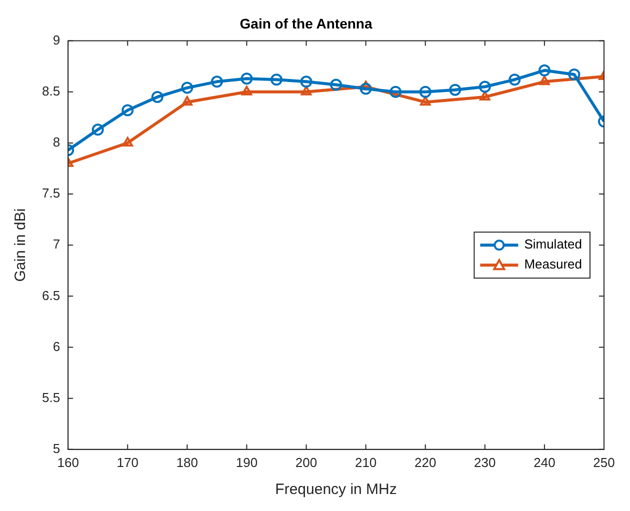 The width and height of the screenshot is (630, 511). Describe the element at coordinates (51, 295) in the screenshot. I see `y-tick-label: 6.5` at that location.